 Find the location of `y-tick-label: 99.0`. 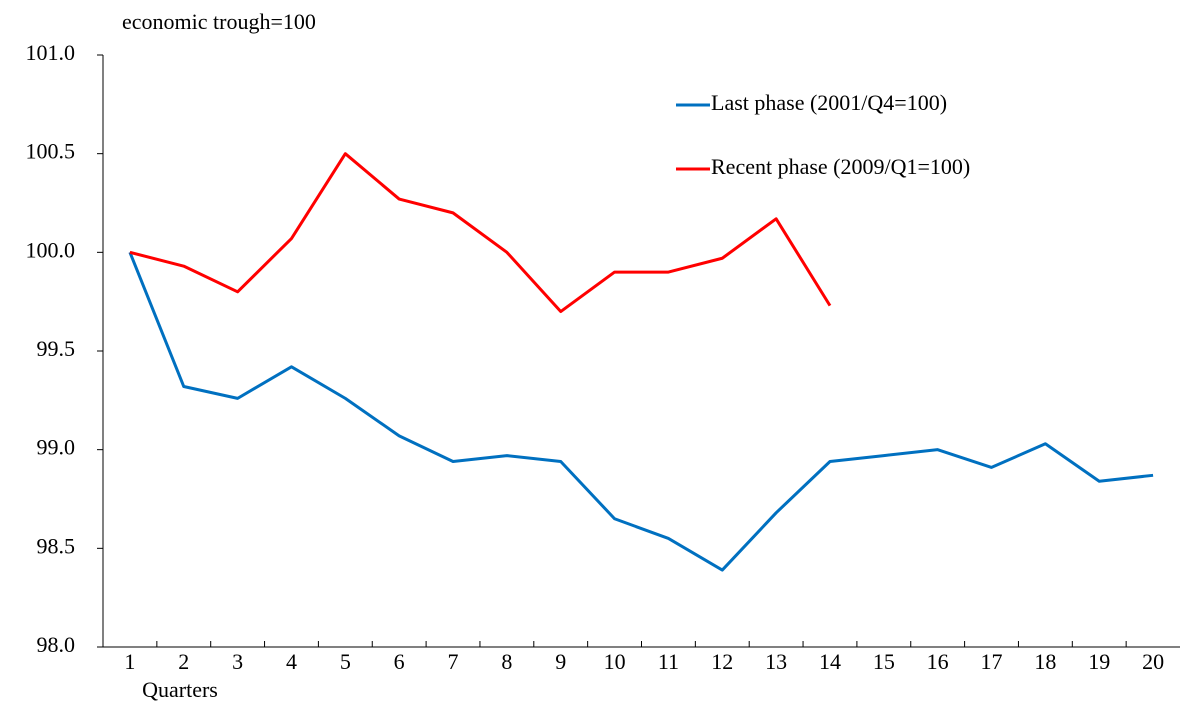

y-tick-label: 99.0 is located at coordinates (56, 447).